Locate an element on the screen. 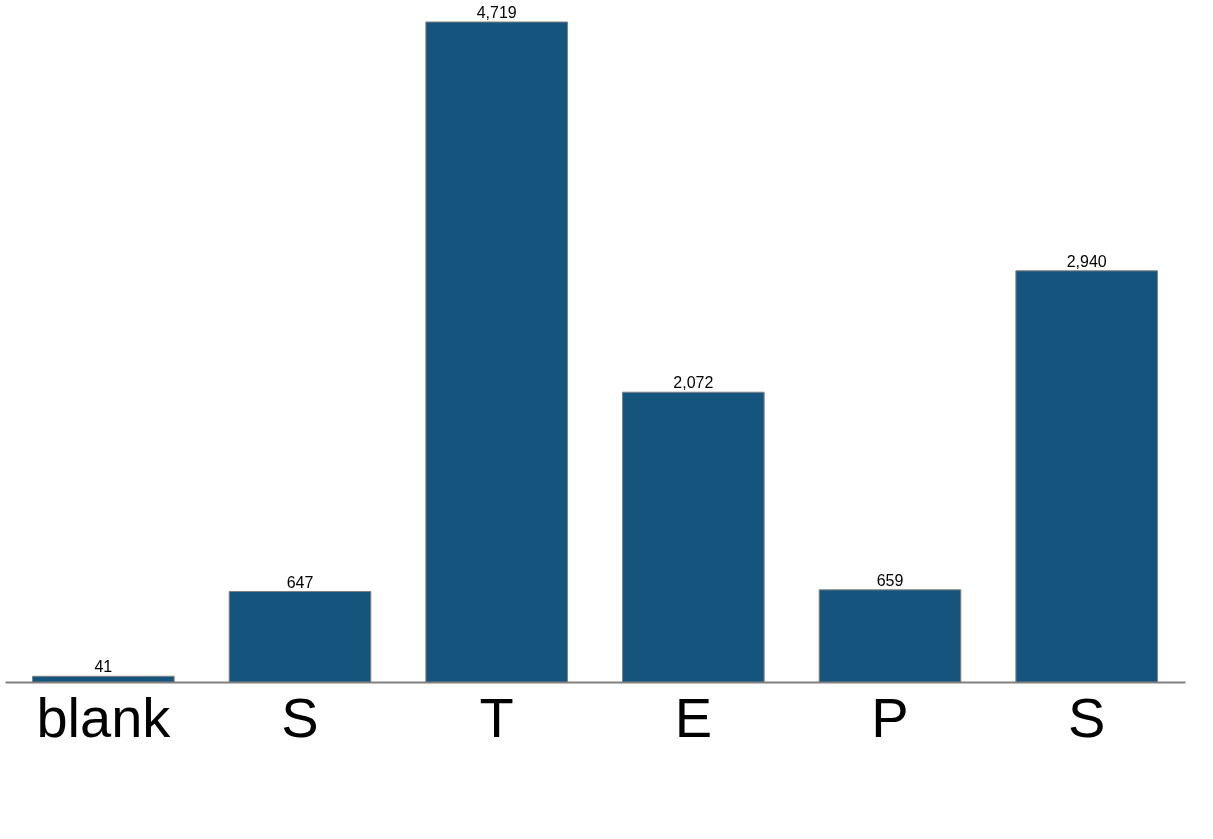  data-label: 4,719 is located at coordinates (496, 12).